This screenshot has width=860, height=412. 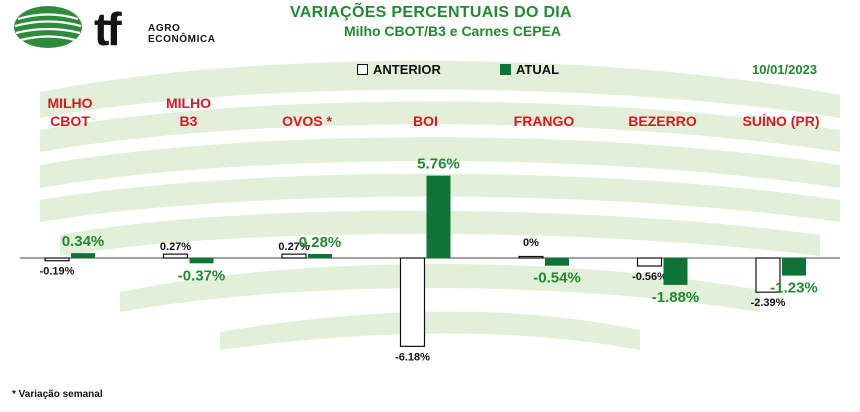 I want to click on category-label: CBOT, so click(x=70, y=121).